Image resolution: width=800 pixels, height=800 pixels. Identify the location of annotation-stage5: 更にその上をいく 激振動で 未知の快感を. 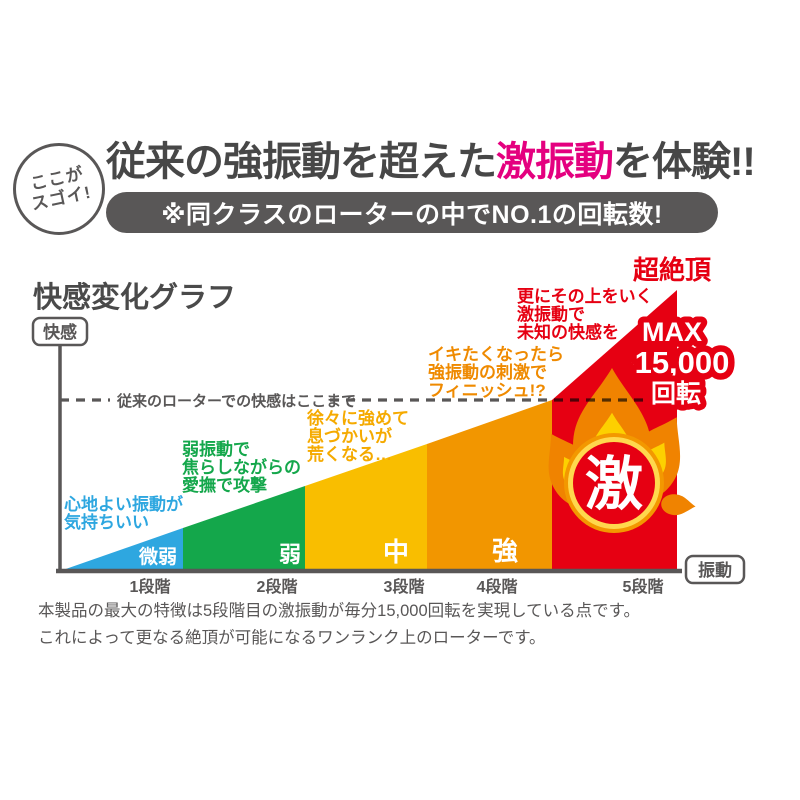
(584, 314).